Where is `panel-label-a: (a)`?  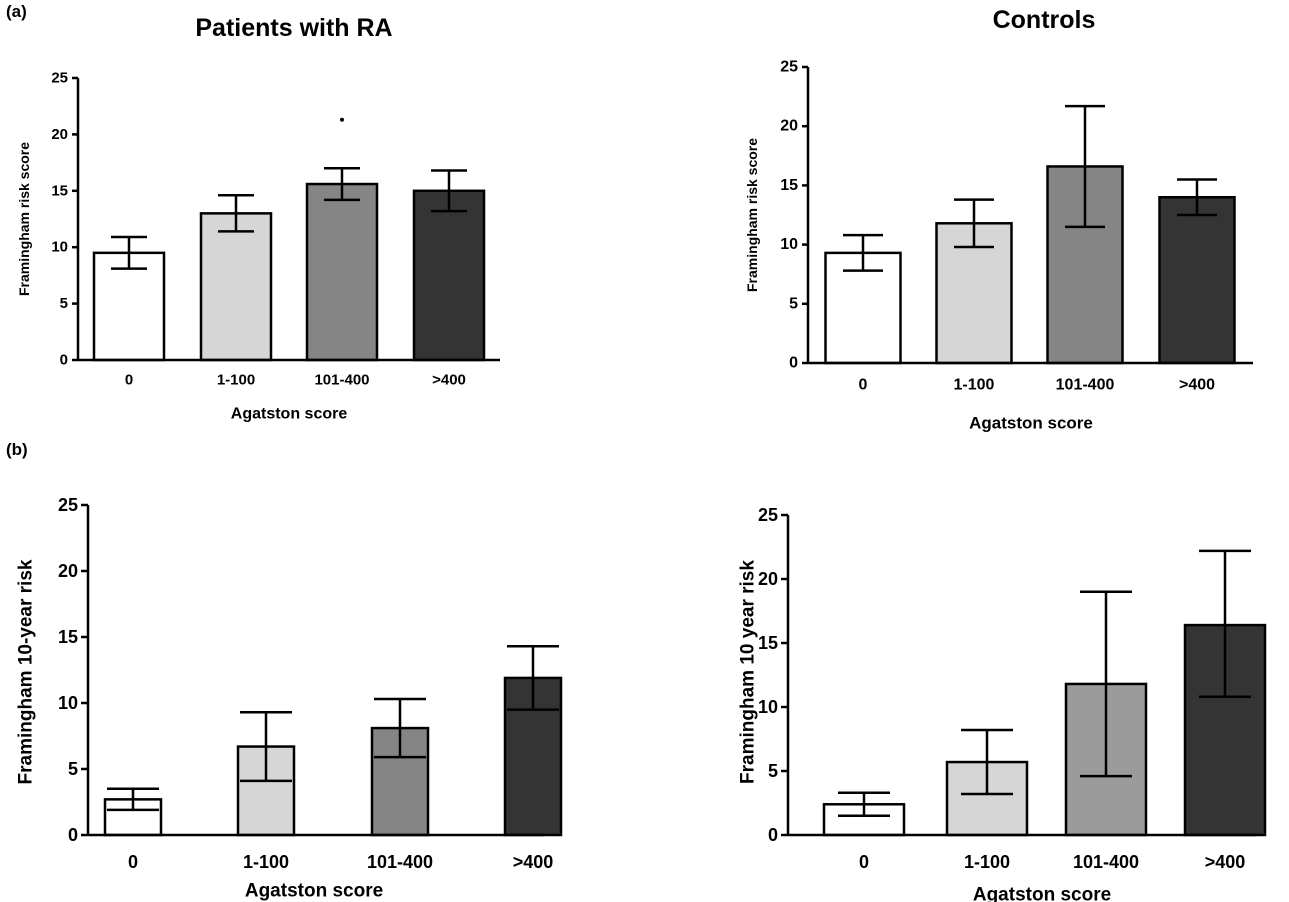 panel-label-a: (a) is located at coordinates (16, 11).